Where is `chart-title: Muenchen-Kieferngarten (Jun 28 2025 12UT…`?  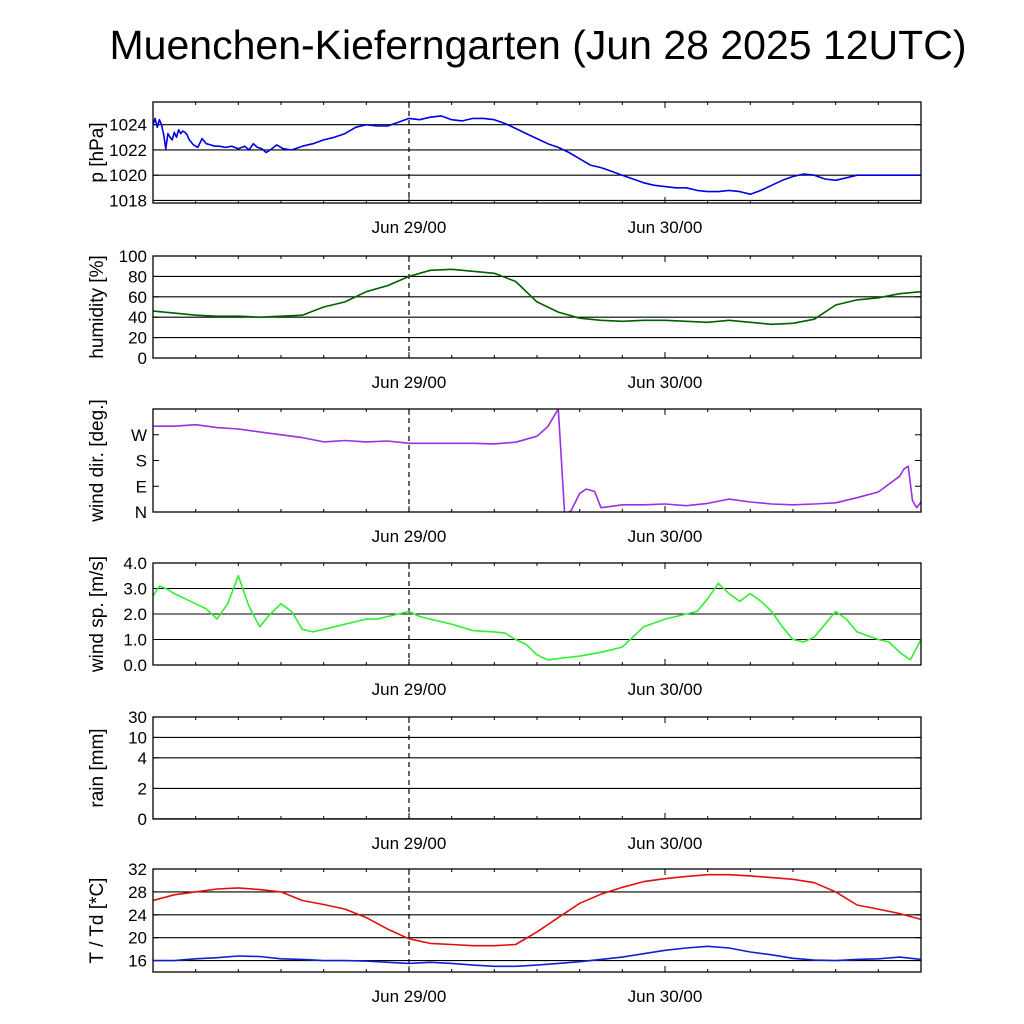
chart-title: Muenchen-Kieferngarten (Jun 28 2025 12UT… is located at coordinates (538, 45).